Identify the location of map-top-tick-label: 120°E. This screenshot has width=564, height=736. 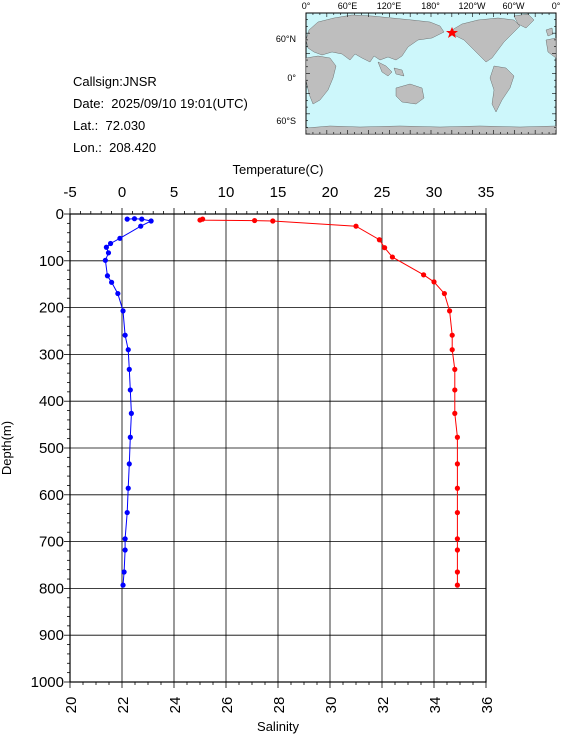
(389, 6).